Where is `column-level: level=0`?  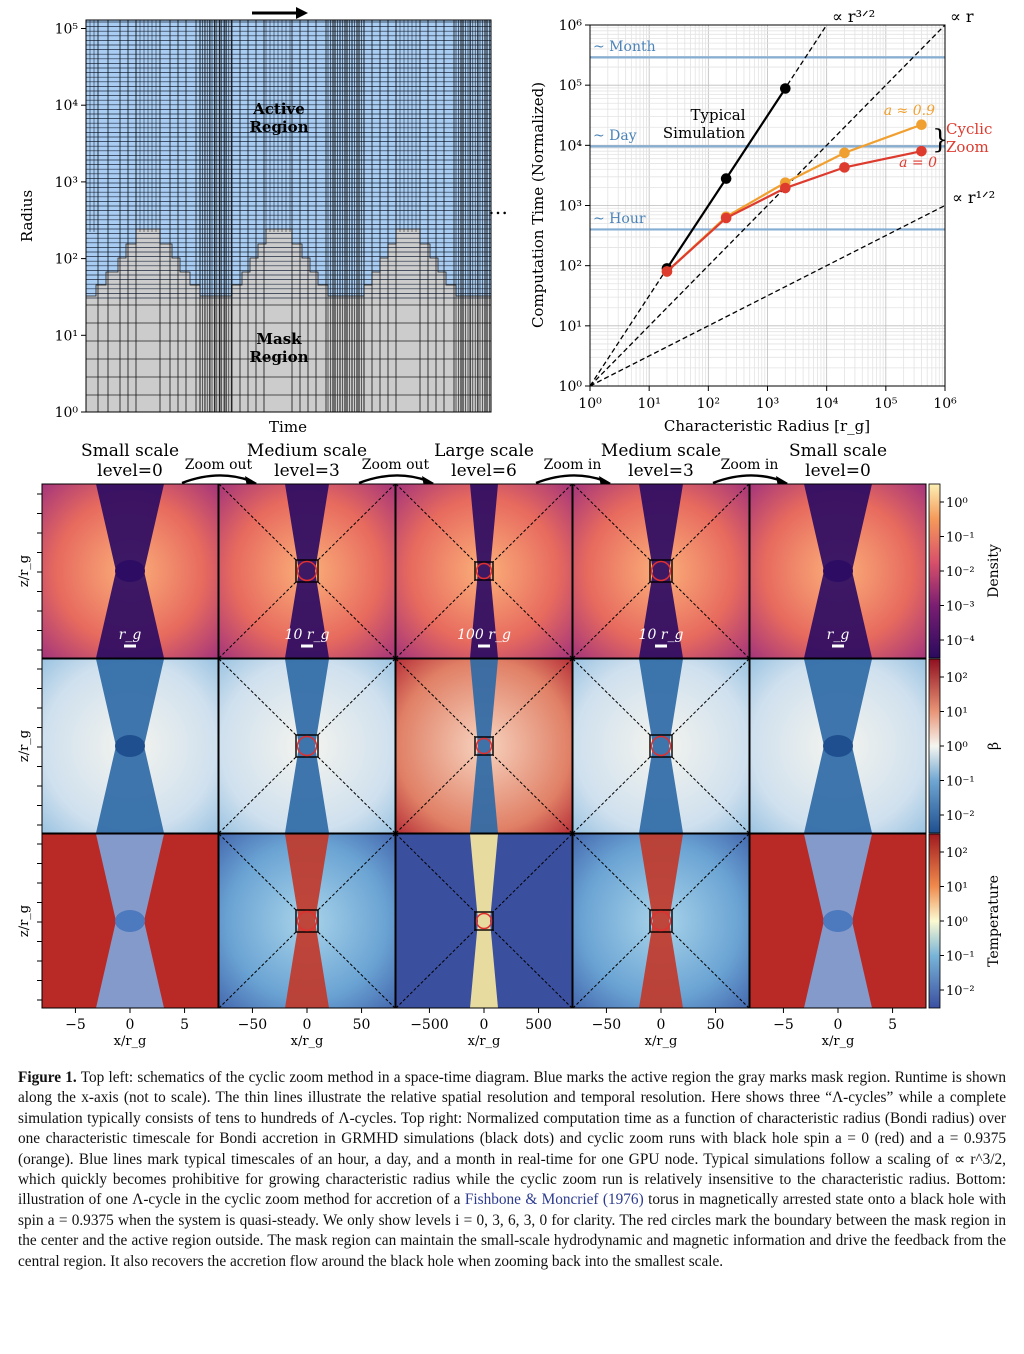
column-level: level=0 is located at coordinates (130, 471).